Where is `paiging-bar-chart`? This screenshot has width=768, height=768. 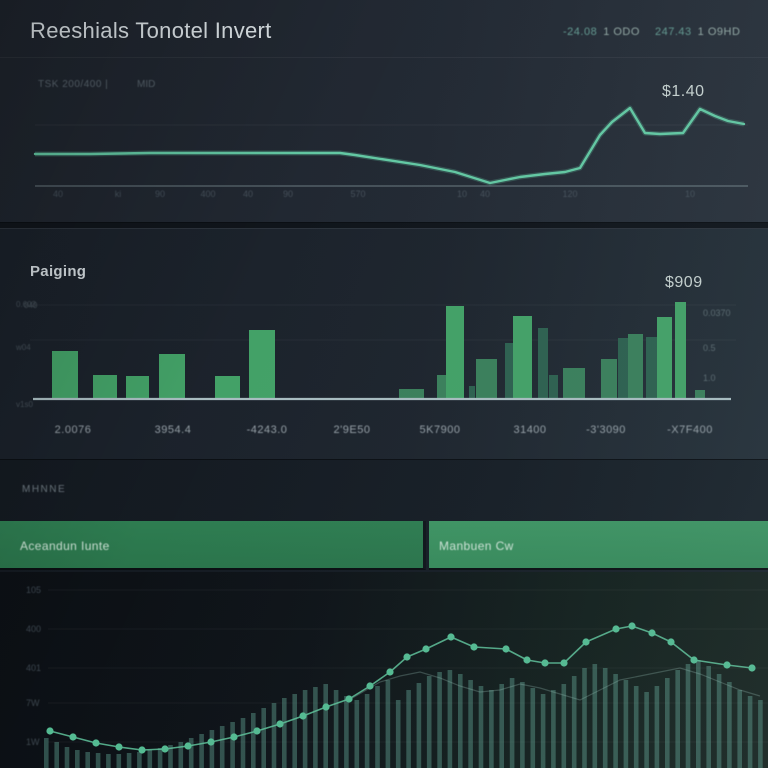
paiging-bar-chart is located at coordinates (383, 351).